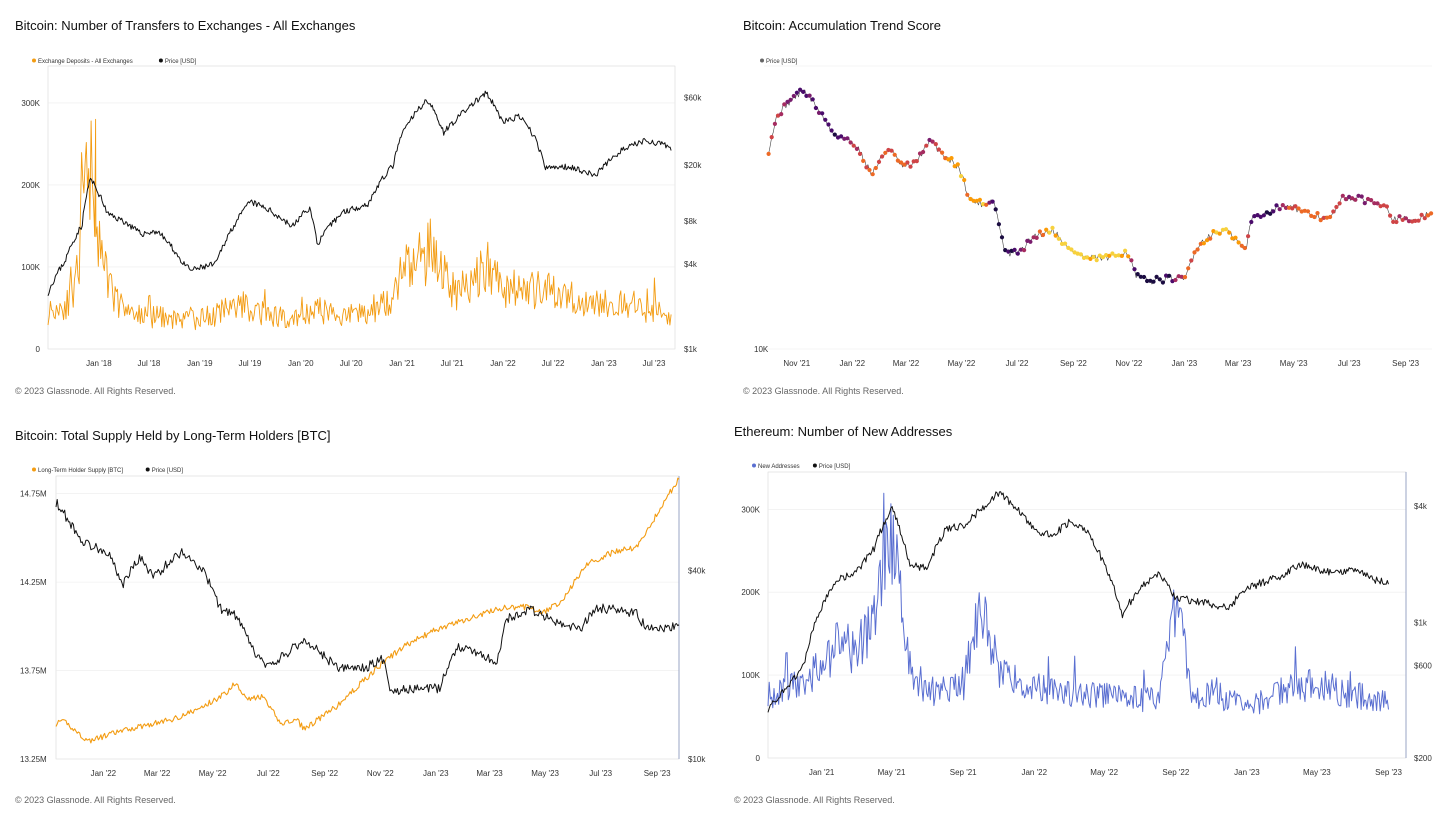 The image size is (1456, 819). Describe the element at coordinates (697, 570) in the screenshot. I see `y-right-tick-label: $40k` at that location.